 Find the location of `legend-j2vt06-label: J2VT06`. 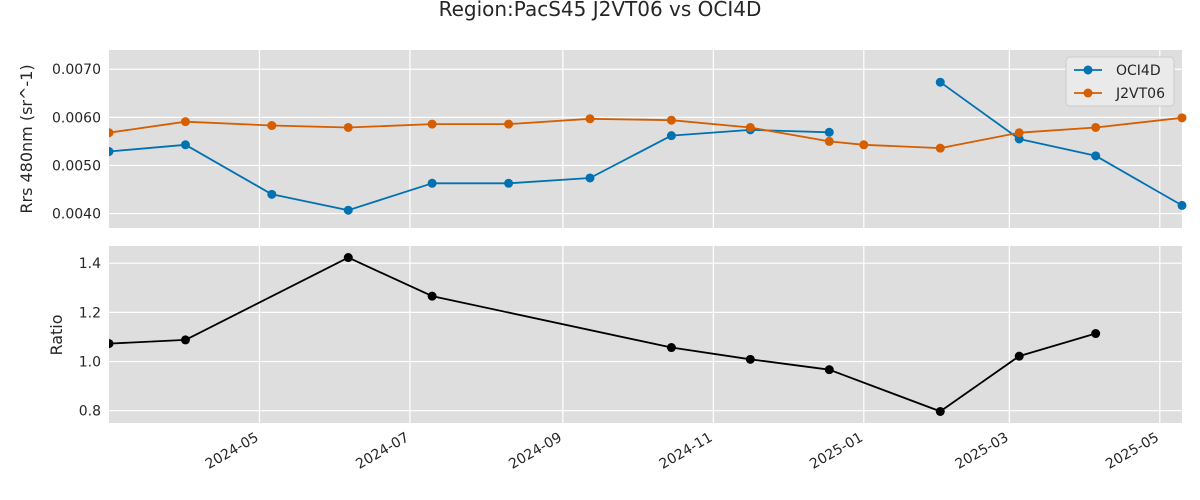

legend-j2vt06-label: J2VT06 is located at coordinates (1140, 94).